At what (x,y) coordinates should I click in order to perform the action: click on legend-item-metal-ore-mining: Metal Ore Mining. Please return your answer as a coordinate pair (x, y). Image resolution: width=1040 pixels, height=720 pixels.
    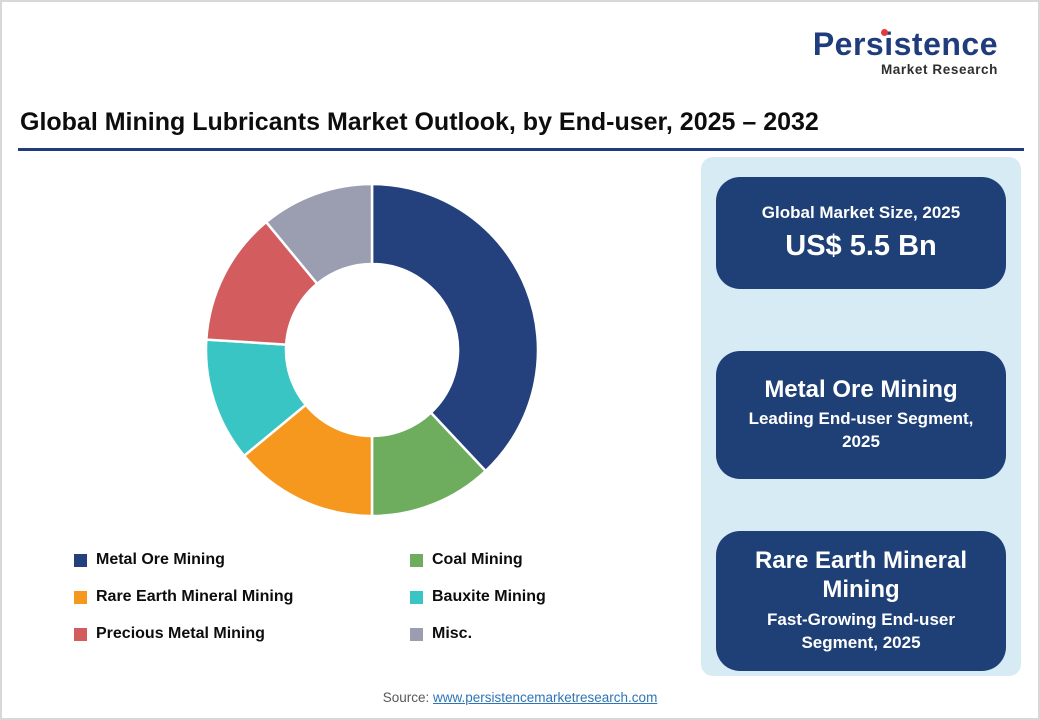
    Looking at the image, I should click on (242, 560).